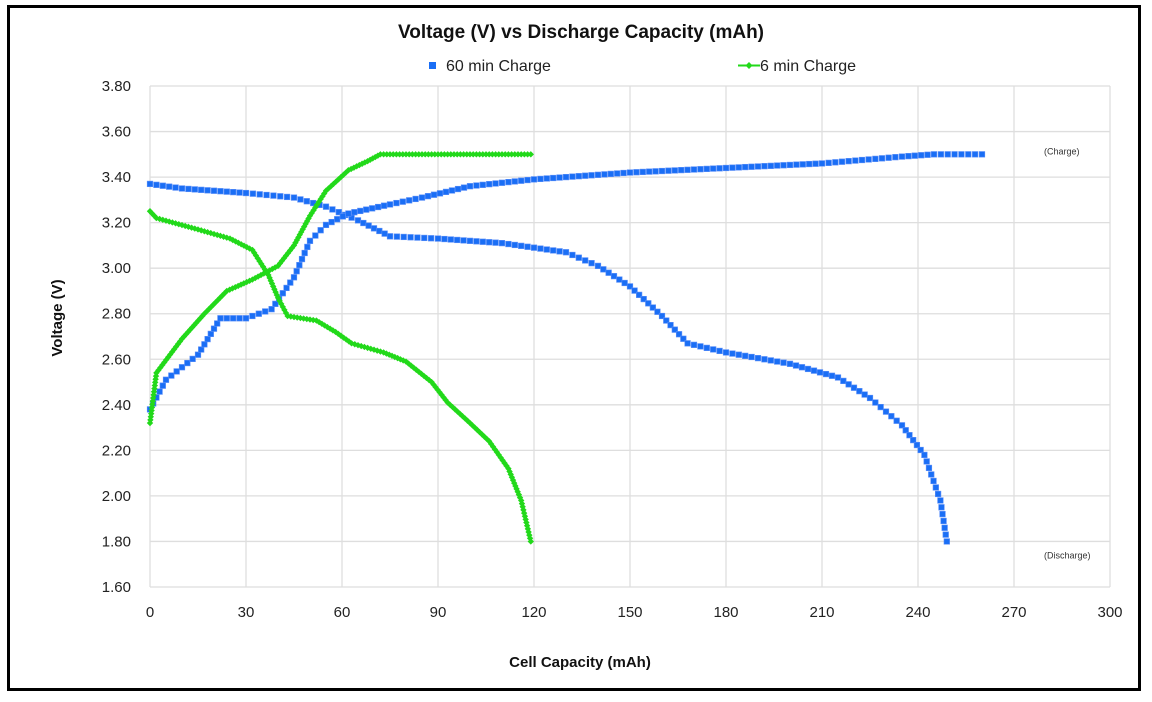 The height and width of the screenshot is (702, 1152). I want to click on y-tick-label: 3.80, so click(116, 86).